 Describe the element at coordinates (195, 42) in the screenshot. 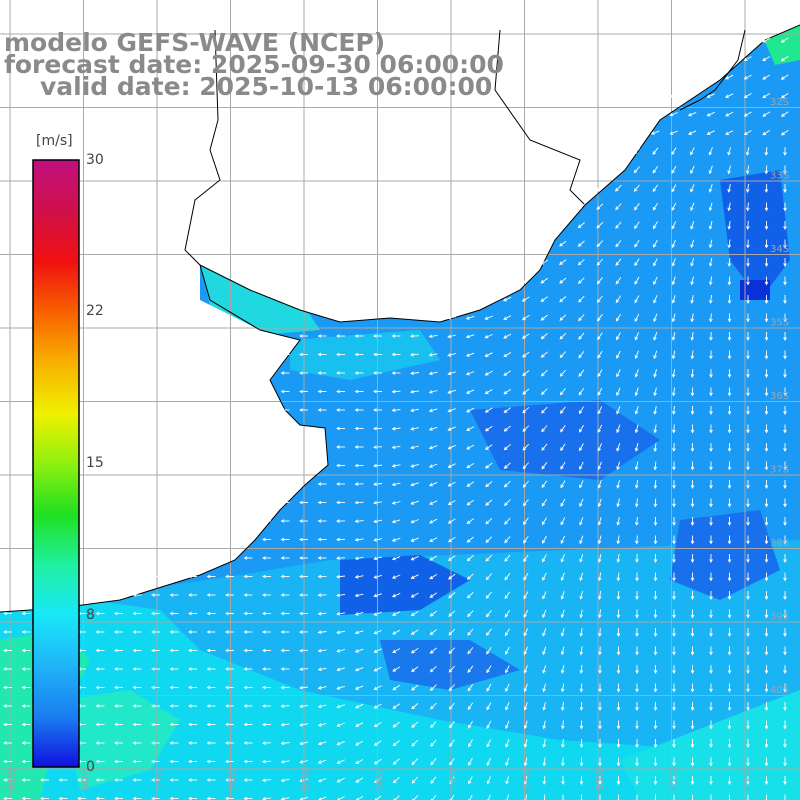

I see `title-model: modelo GEFS-WAVE (NCEP)` at that location.